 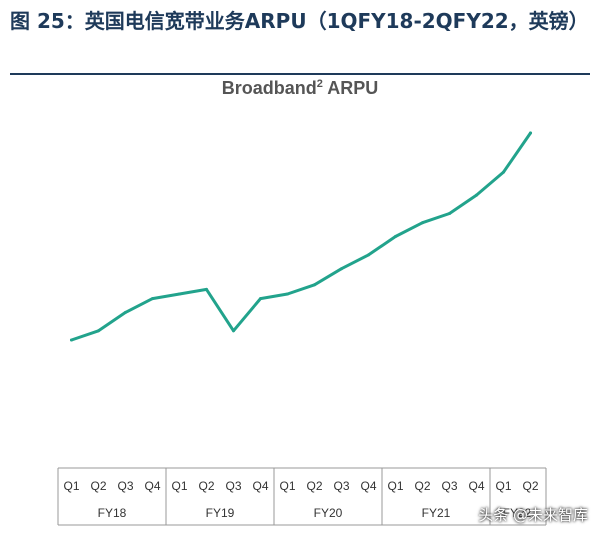 I want to click on fiscal-year-label: FY19, so click(x=220, y=513).